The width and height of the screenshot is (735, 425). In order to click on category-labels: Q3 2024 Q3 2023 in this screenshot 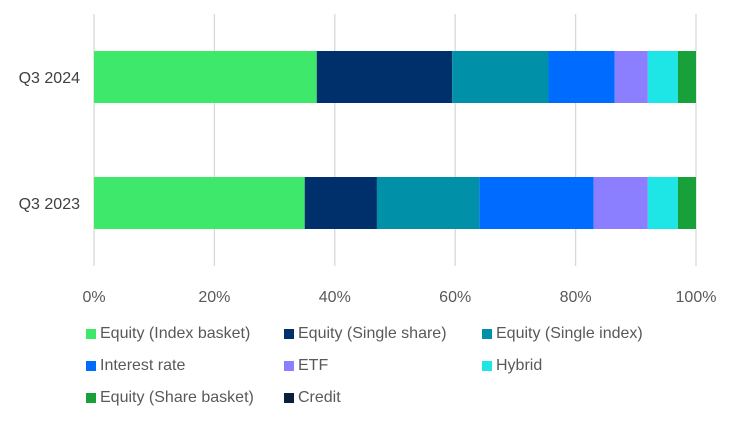, I will do `click(49, 141)`.